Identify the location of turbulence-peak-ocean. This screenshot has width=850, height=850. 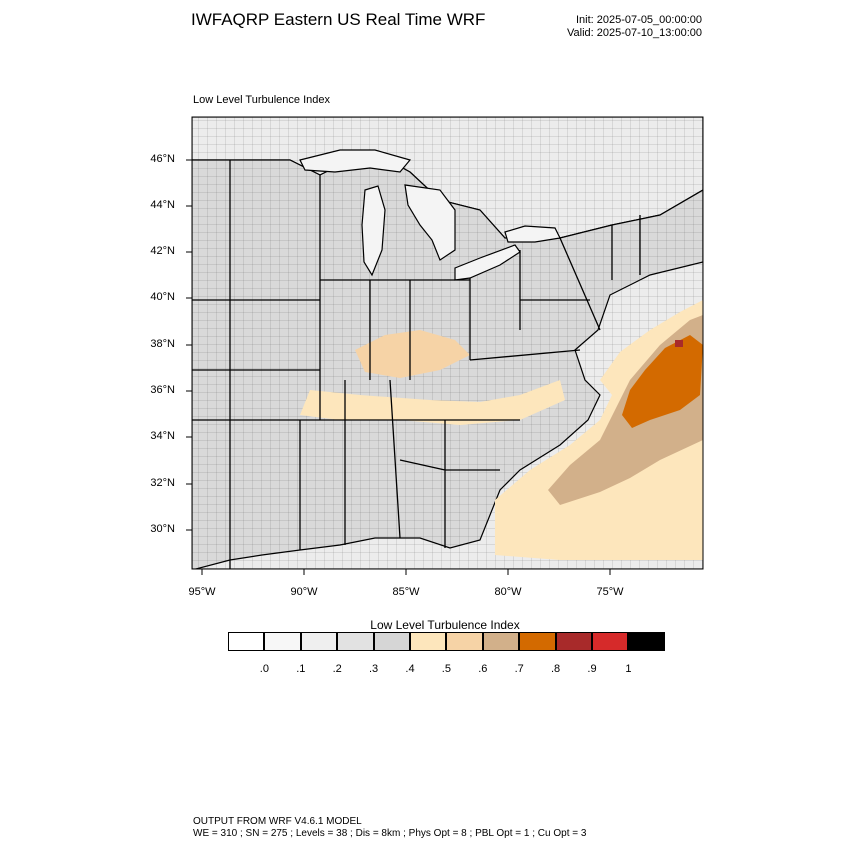
(662, 381).